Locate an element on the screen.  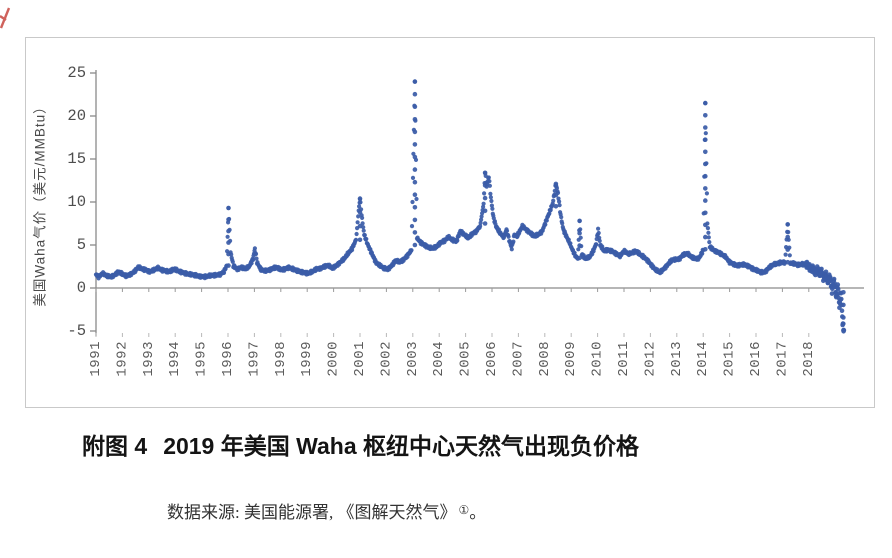
x-tick-label: 2002 is located at coordinates (386, 359).